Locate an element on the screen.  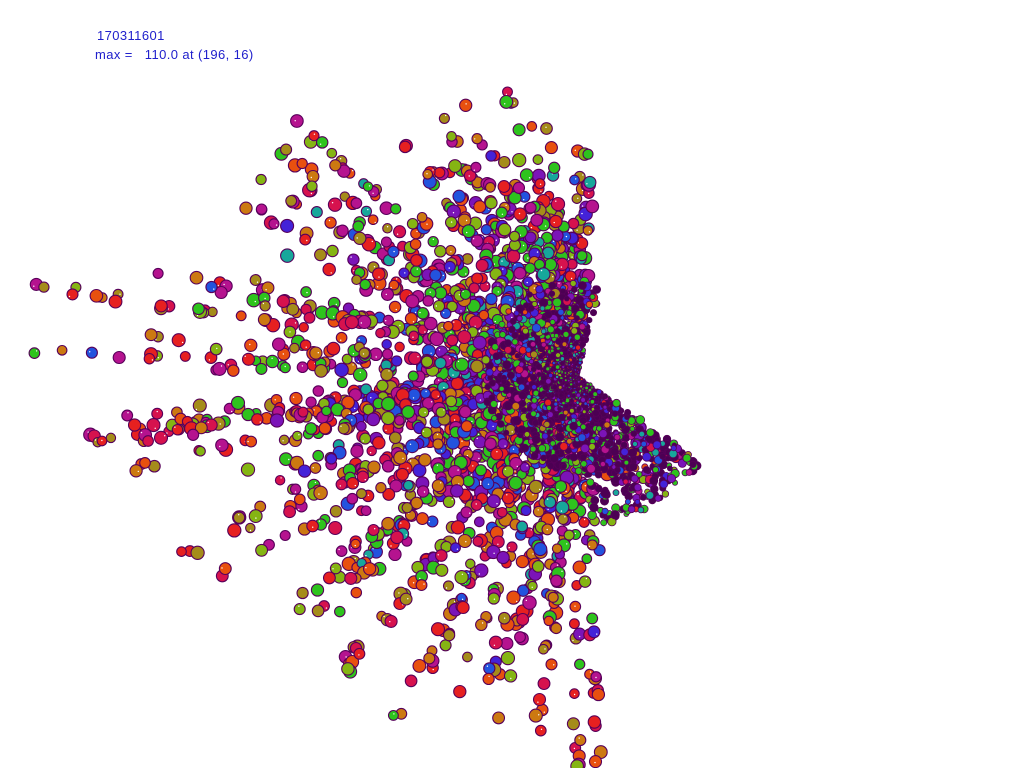
run-id-label: 170311601 is located at coordinates (131, 35).